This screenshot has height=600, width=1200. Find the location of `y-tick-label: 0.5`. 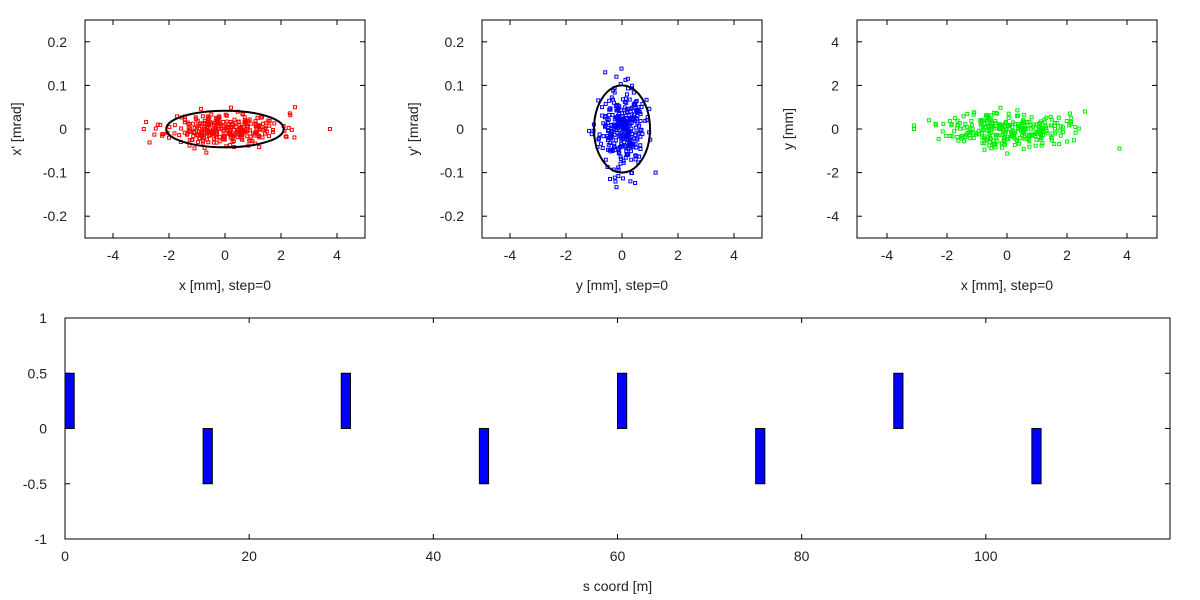

y-tick-label: 0.5 is located at coordinates (38, 373).